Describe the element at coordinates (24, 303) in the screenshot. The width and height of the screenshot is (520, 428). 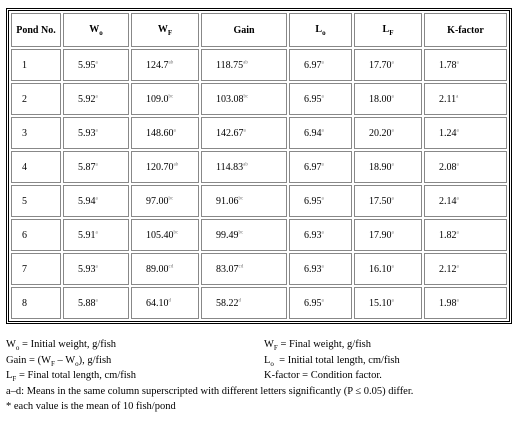
I see `pond-number: 8` at that location.